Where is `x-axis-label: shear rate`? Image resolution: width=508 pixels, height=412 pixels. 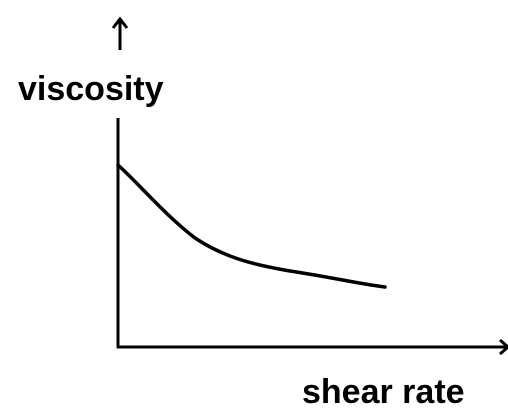
x-axis-label: shear rate is located at coordinates (383, 392).